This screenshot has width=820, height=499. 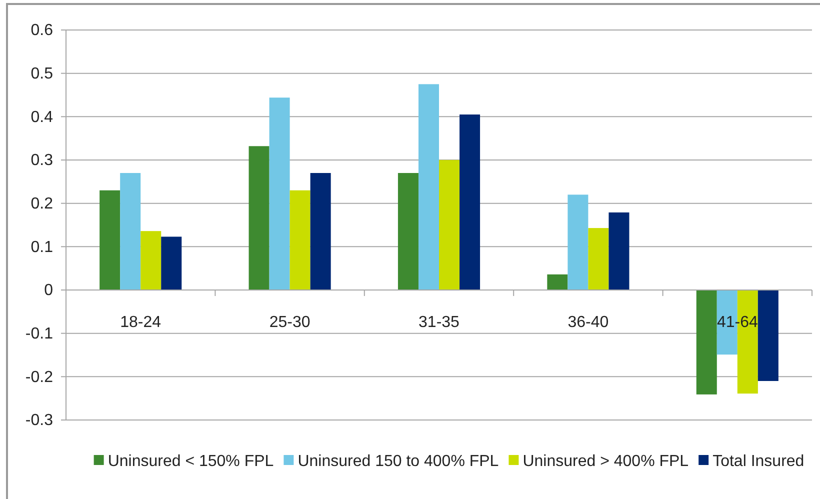 What do you see at coordinates (398, 461) in the screenshot?
I see `legend-label: Uninsured 150 to 400% FPL` at bounding box center [398, 461].